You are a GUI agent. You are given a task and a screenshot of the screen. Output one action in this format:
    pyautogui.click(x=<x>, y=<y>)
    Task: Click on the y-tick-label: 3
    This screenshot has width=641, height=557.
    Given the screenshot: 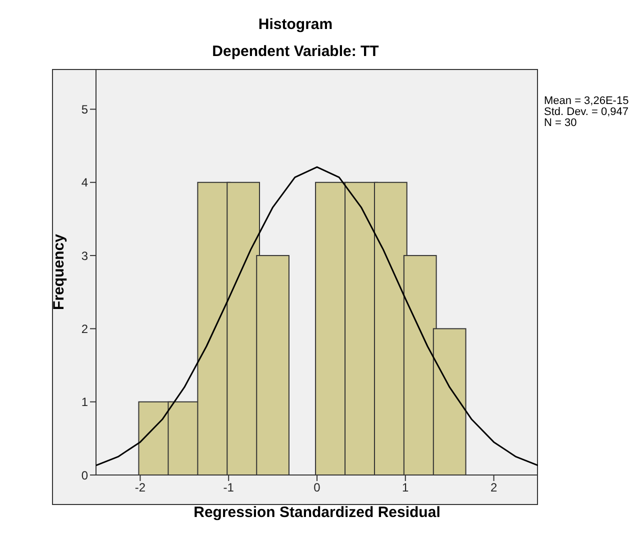 What is the action you would take?
    pyautogui.click(x=84, y=255)
    